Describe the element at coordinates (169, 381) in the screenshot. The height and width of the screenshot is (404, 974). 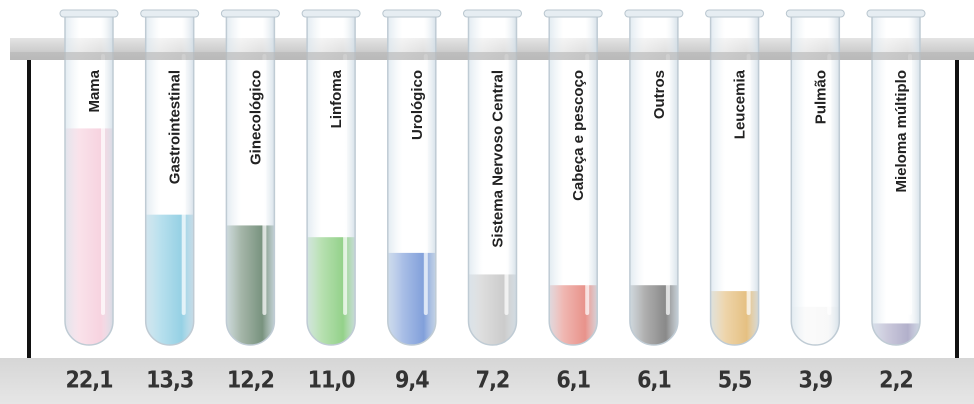
I see `value-label: 13,3` at that location.